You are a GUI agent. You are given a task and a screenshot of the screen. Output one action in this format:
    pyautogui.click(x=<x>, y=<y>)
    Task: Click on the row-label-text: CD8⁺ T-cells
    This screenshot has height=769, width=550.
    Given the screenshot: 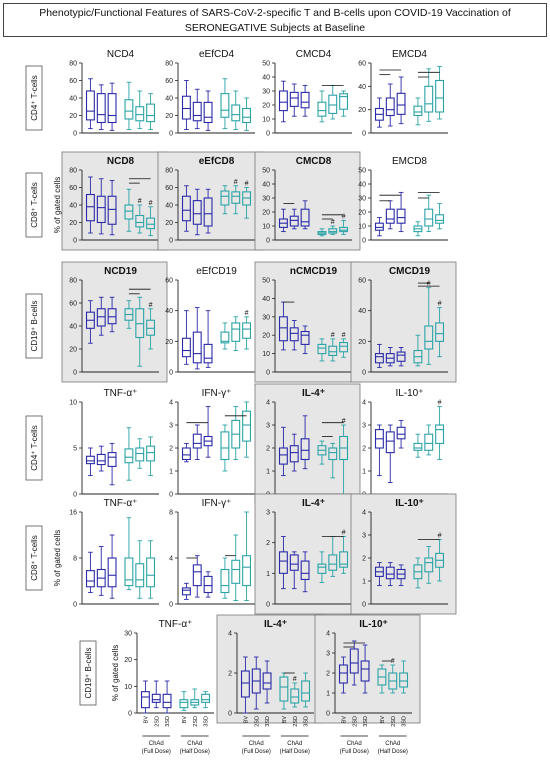 What is the action you would take?
    pyautogui.click(x=34, y=204)
    